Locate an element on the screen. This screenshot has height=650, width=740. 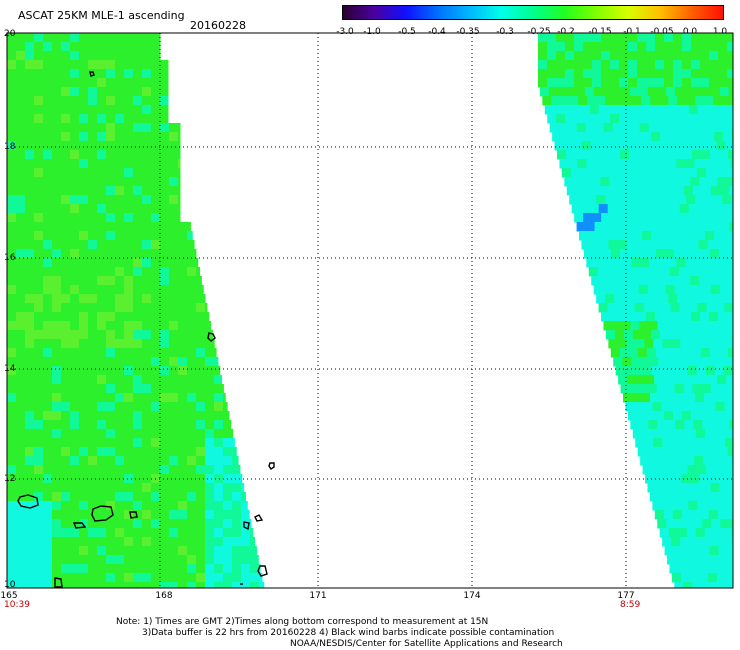
lon-label-177: 177 is located at coordinates (626, 596).